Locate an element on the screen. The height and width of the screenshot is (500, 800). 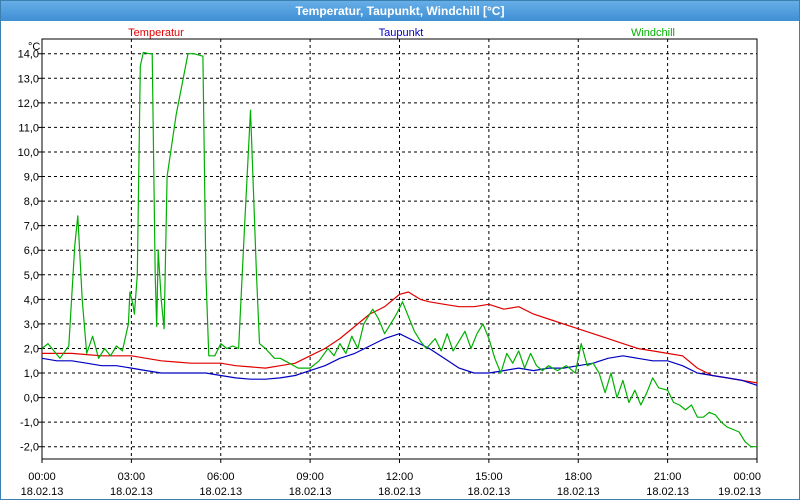
series-taupunkt-line is located at coordinates (399, 359).